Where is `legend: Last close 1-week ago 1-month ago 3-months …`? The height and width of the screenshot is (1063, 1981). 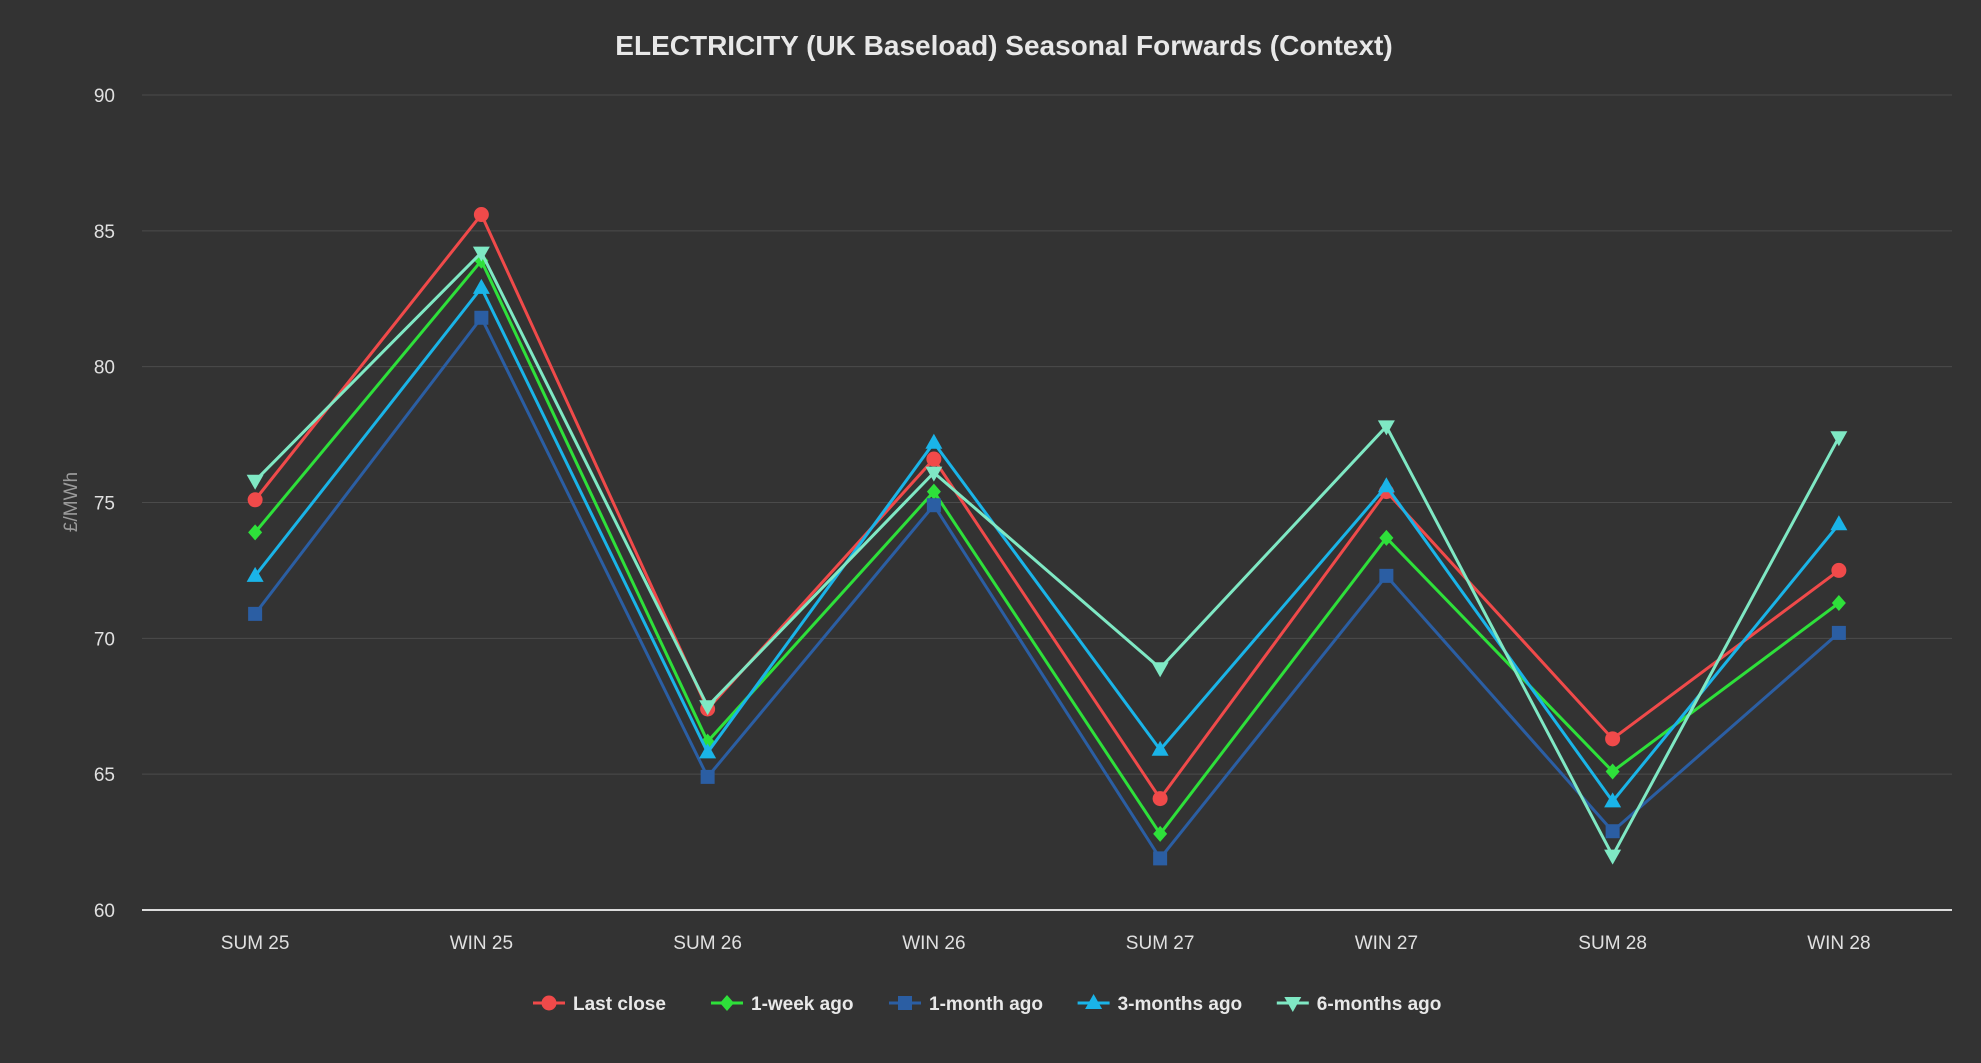
legend: Last close 1-week ago 1-month ago 3-months … is located at coordinates (987, 1004).